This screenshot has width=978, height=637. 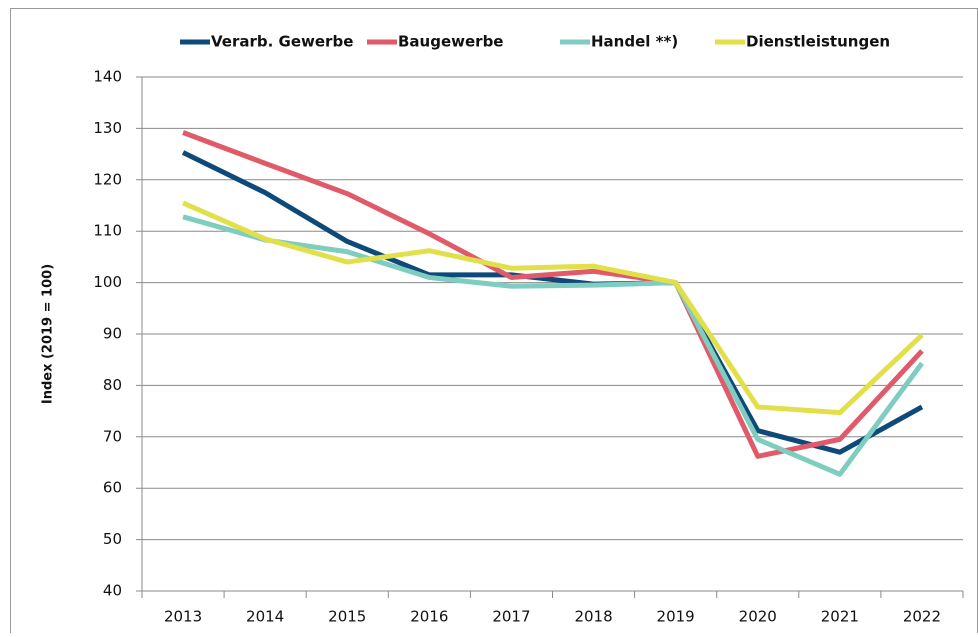 I want to click on x-tick-label: 2014, so click(x=265, y=617).